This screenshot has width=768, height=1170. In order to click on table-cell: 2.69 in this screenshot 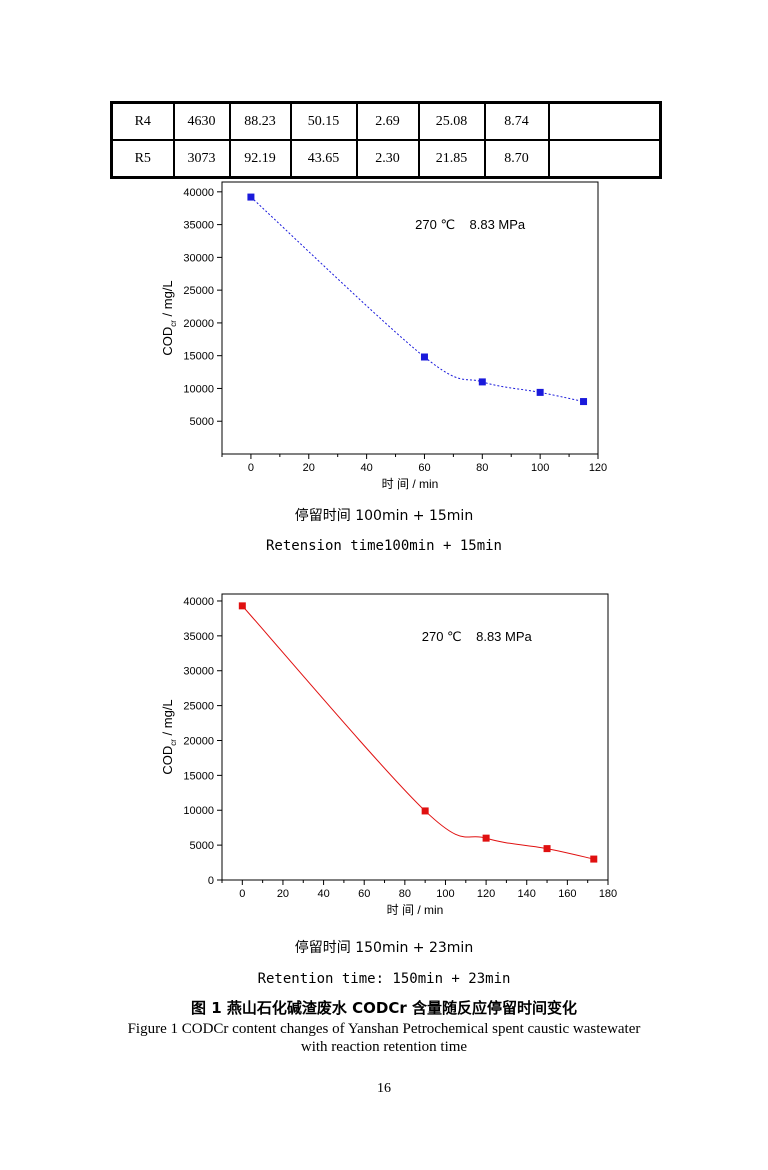, I will do `click(387, 121)`.